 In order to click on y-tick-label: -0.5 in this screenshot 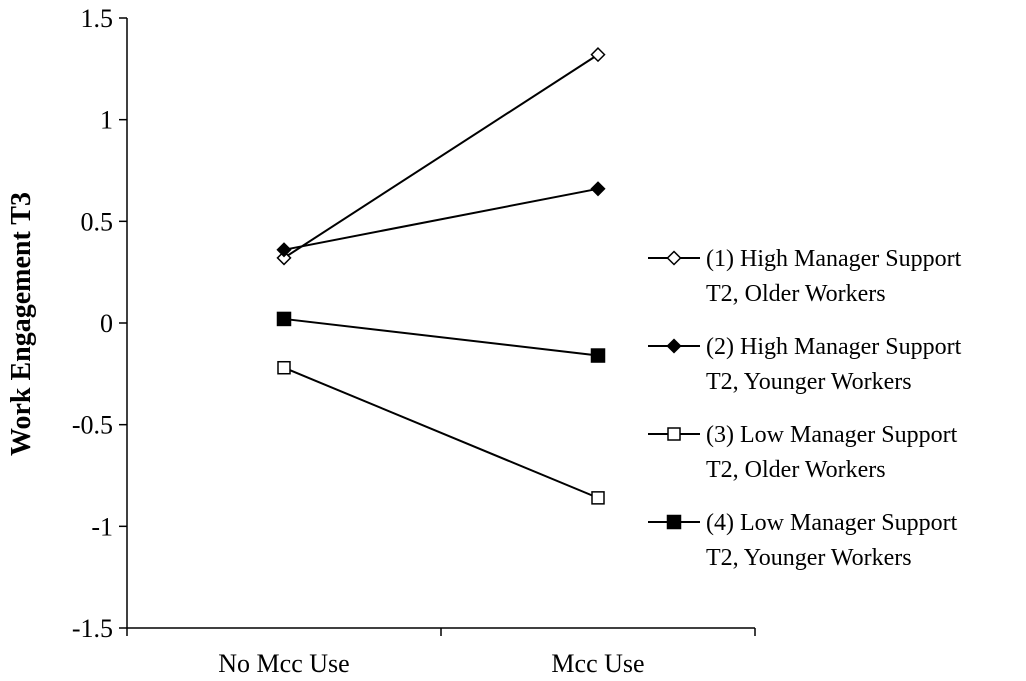, I will do `click(92, 425)`.